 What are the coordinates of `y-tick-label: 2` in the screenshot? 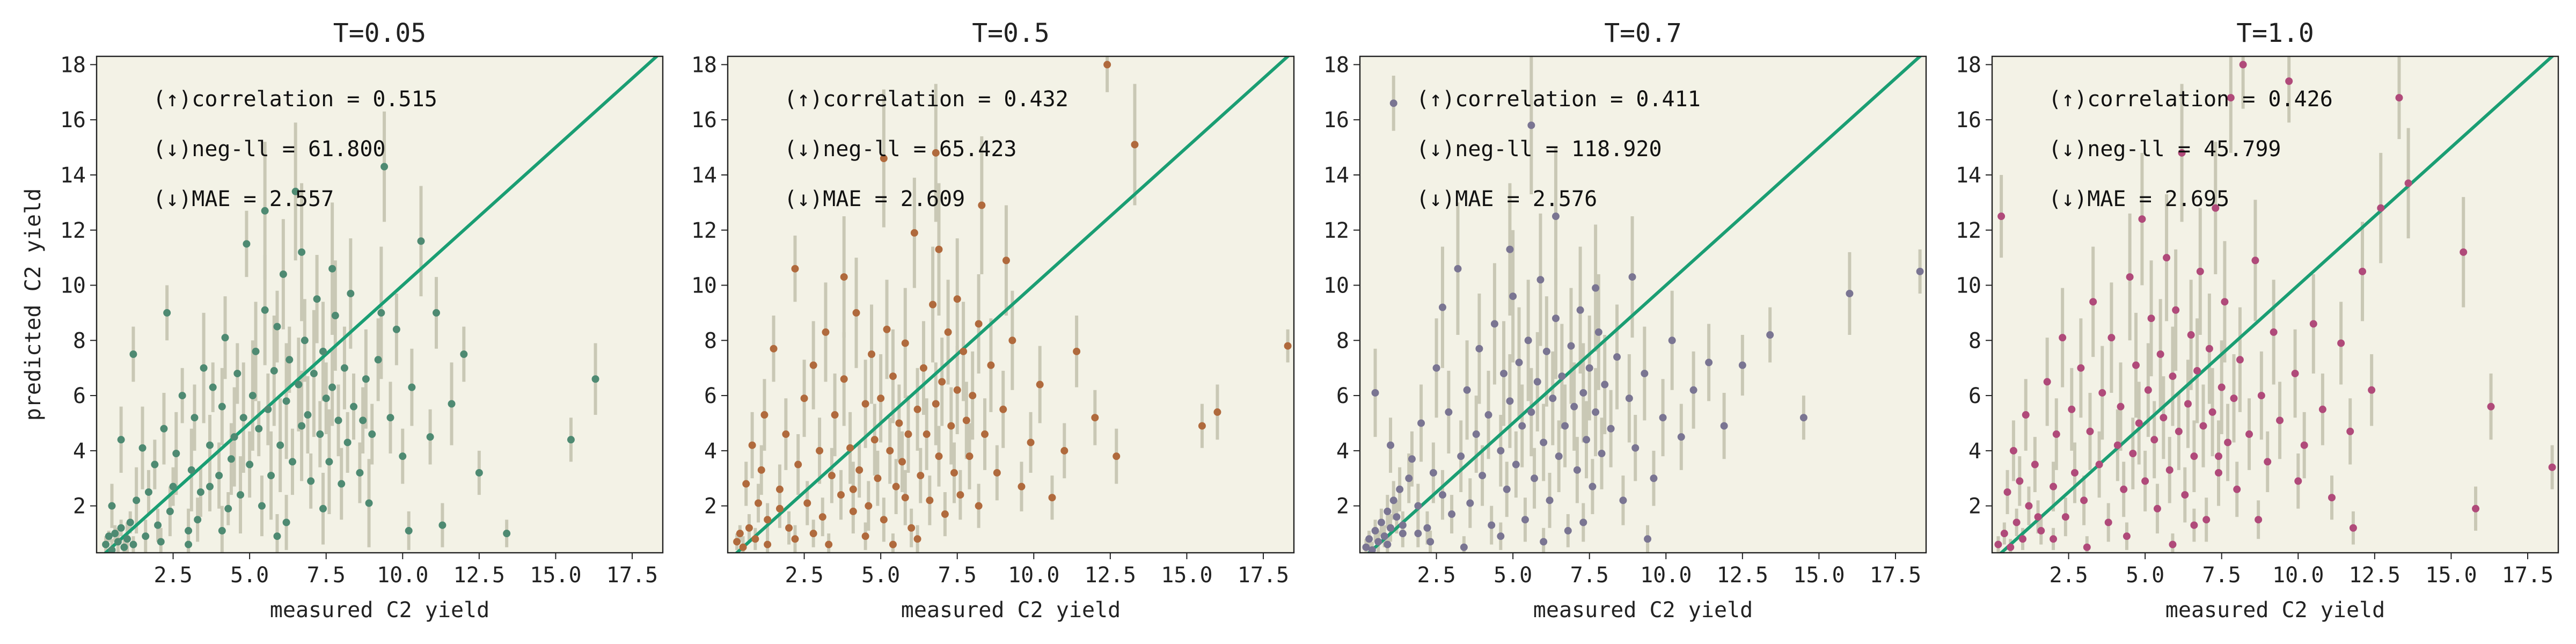 It's located at (1342, 506).